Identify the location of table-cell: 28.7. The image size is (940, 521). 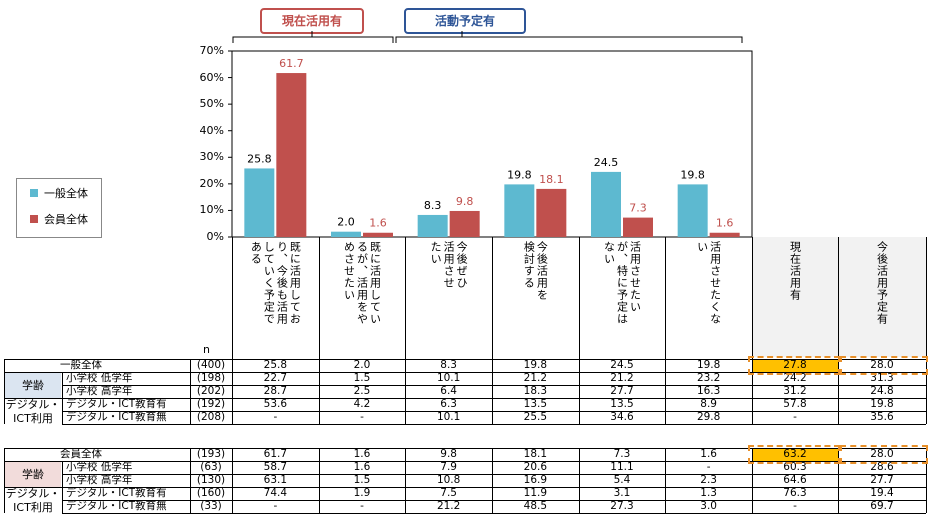
(275, 391).